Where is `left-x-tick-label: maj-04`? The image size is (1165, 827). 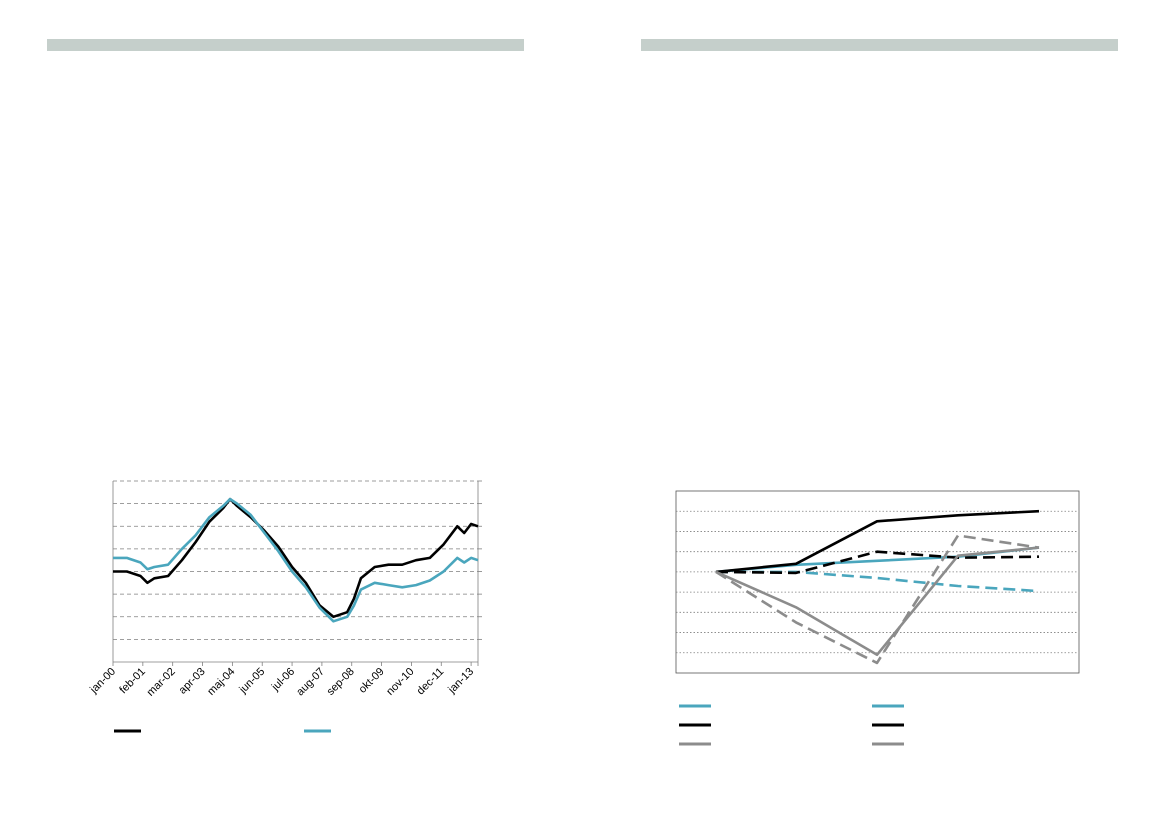 left-x-tick-label: maj-04 is located at coordinates (221, 682).